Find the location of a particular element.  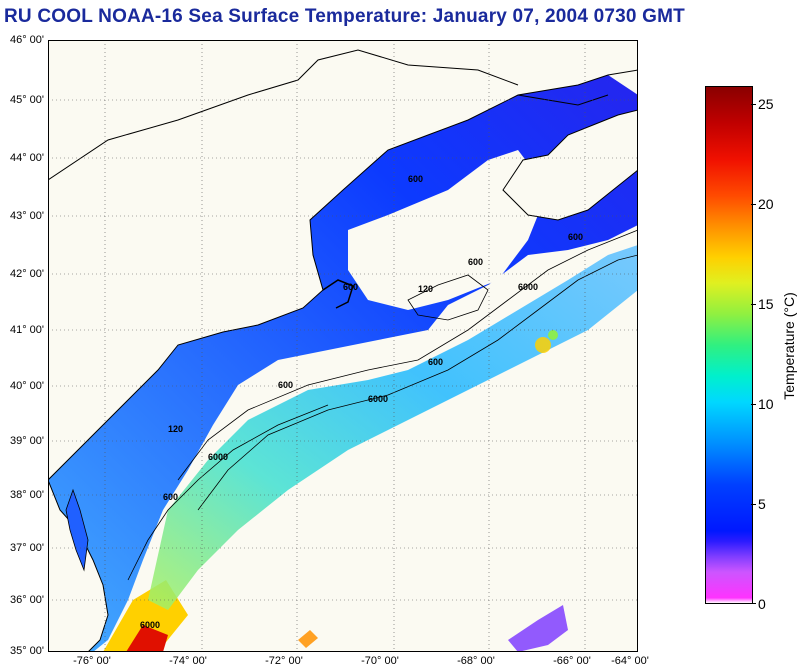

x-tick-label: -64° 00' is located at coordinates (630, 661).